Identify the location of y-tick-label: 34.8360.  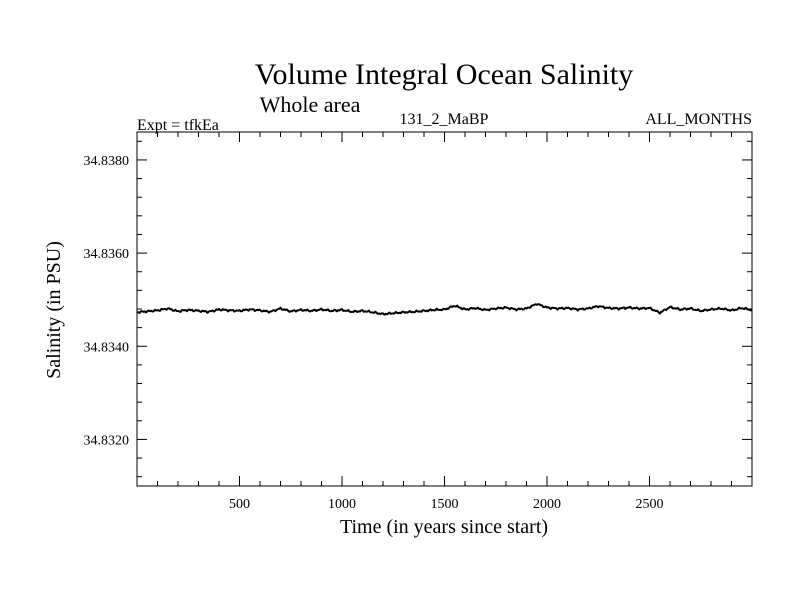
(107, 254).